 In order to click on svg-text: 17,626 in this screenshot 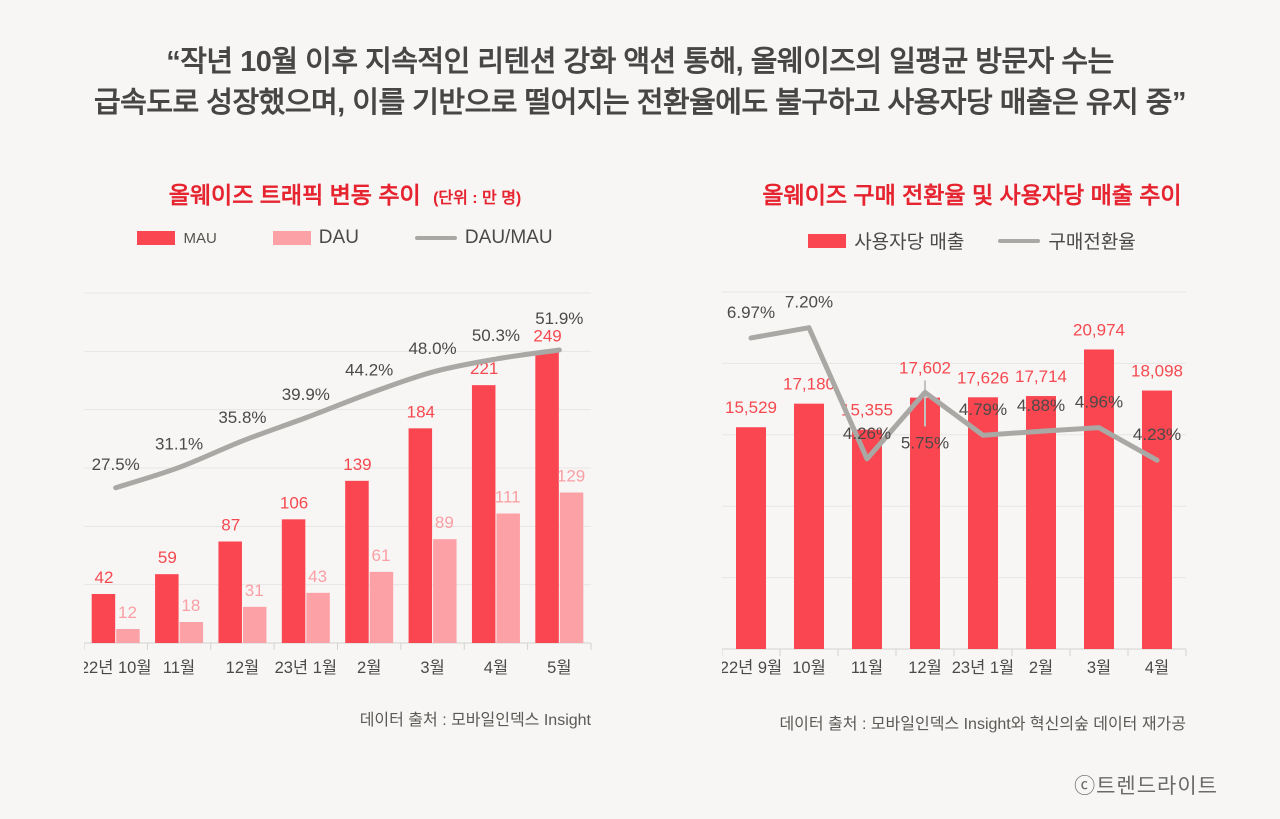, I will do `click(983, 377)`.